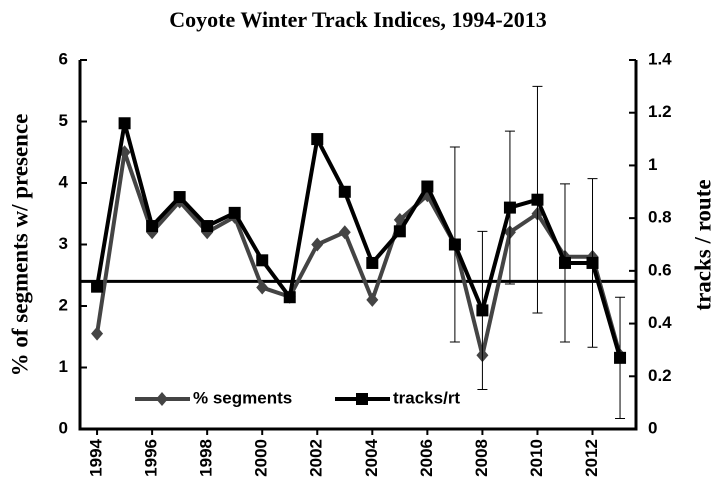 This screenshot has width=719, height=500. I want to click on x-tick-label: 1994, so click(96, 457).